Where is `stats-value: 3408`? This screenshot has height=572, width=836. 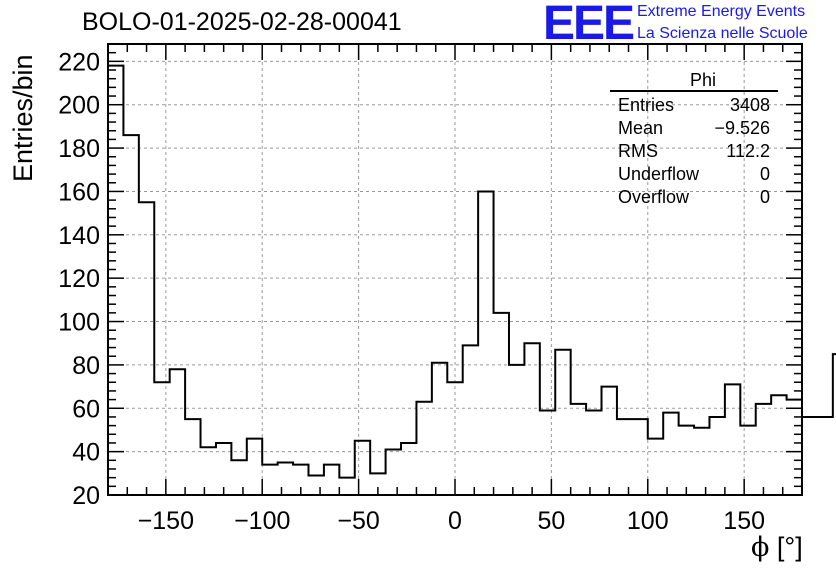
stats-value: 3408 is located at coordinates (749, 105).